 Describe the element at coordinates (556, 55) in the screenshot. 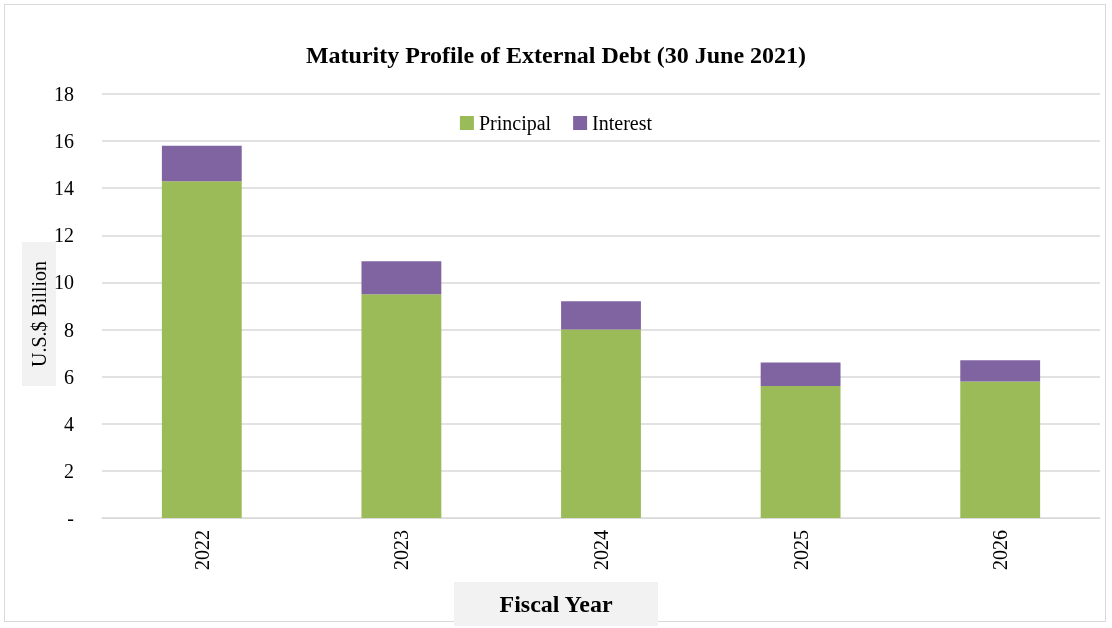

I see `chart-title: Maturity Profile of External Debt (30 June 2021)` at that location.